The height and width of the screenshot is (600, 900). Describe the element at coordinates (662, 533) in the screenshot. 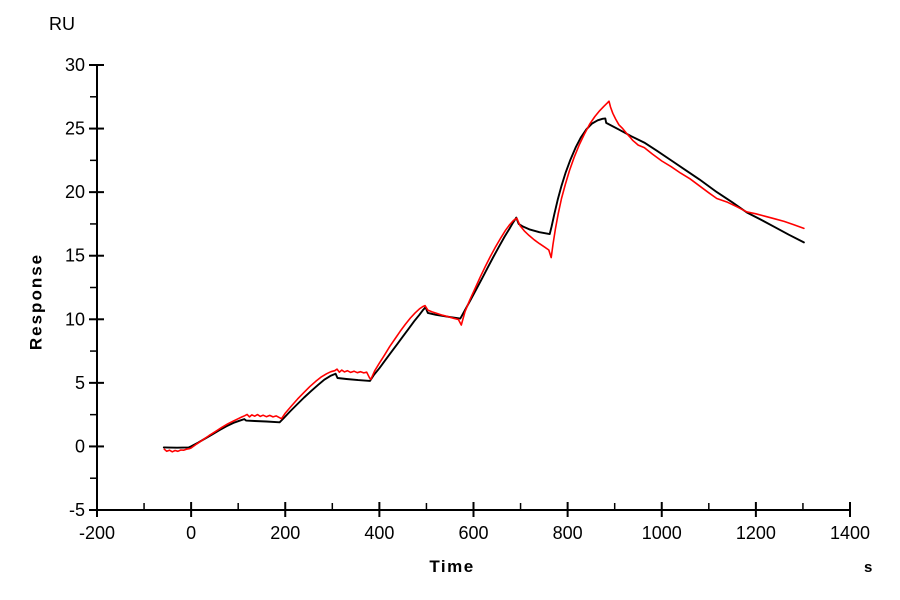

I see `x-tick-label: 1000` at that location.